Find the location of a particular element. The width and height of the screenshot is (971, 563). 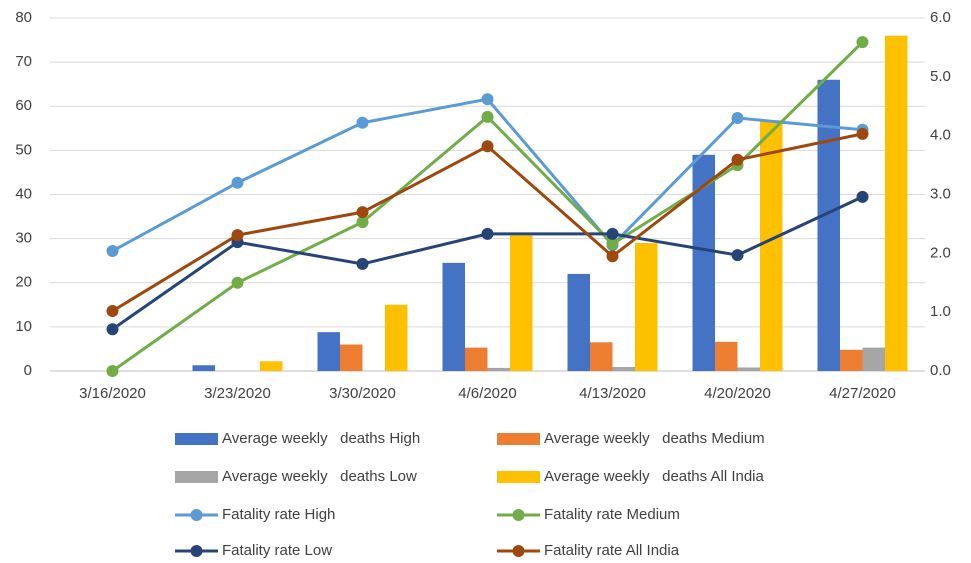

legend-label: Fatality rate Low is located at coordinates (277, 550).